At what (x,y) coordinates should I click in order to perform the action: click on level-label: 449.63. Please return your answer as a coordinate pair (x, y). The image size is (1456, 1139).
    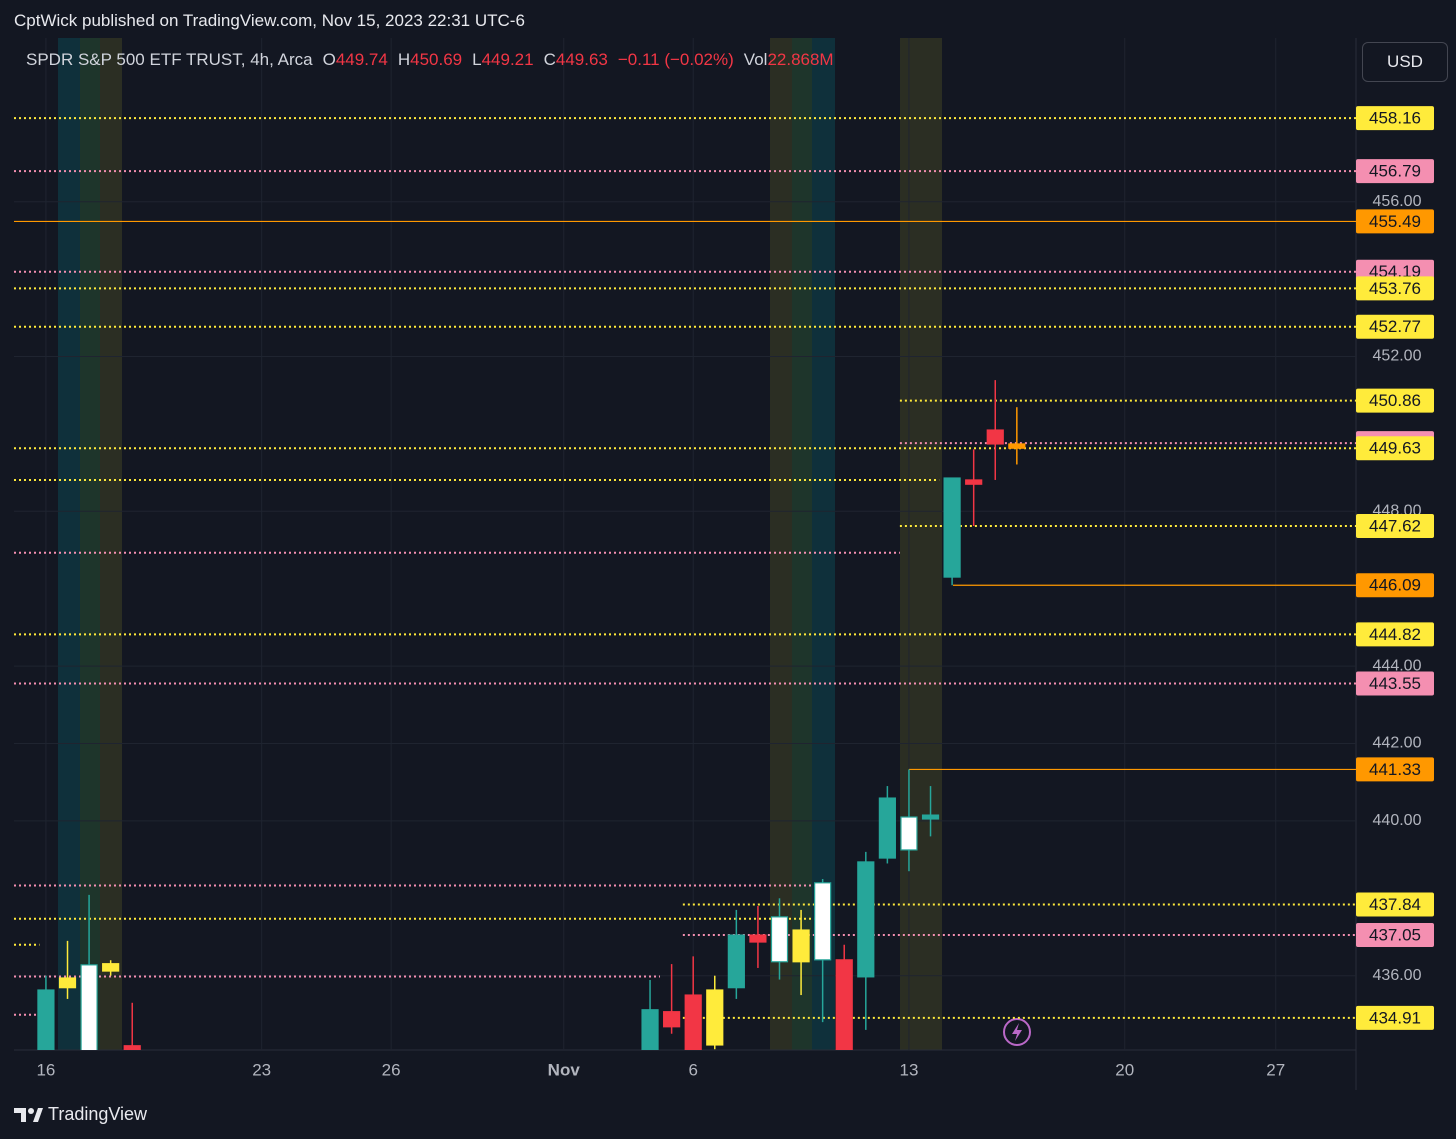
    Looking at the image, I should click on (1395, 448).